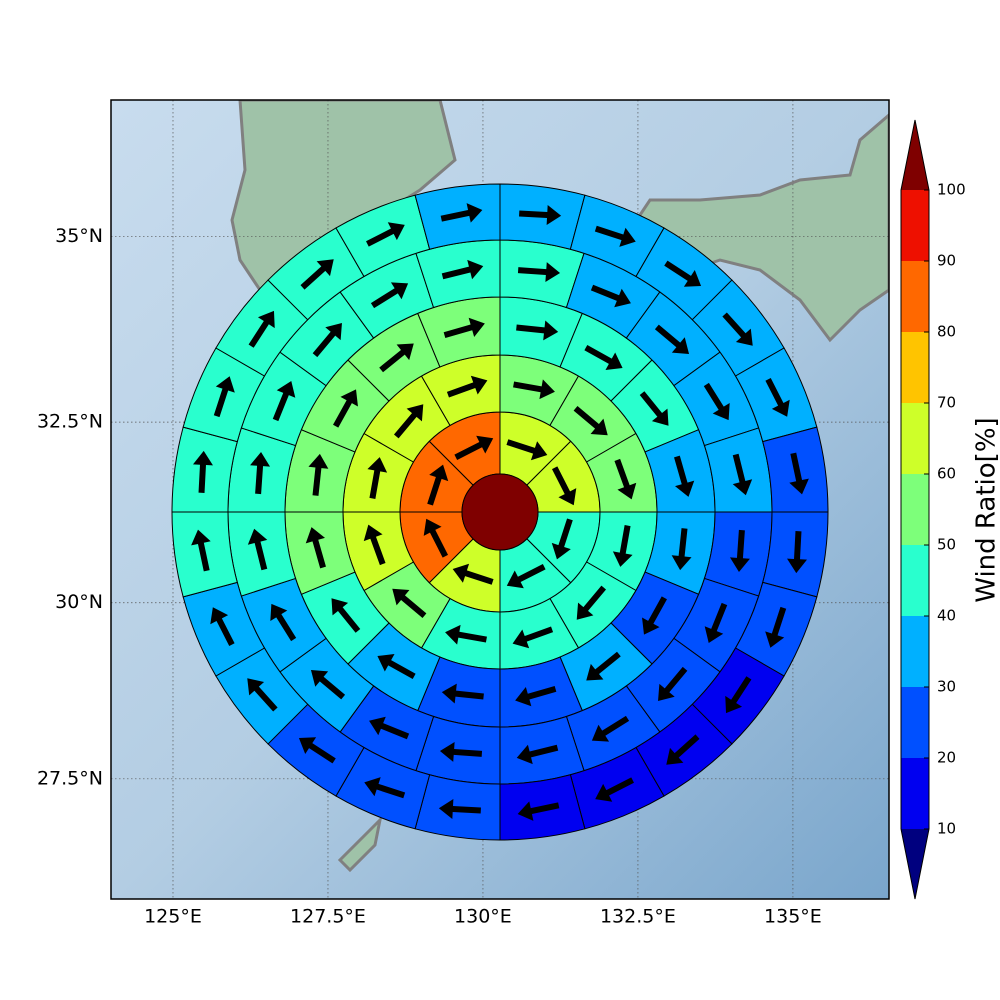 This screenshot has width=1000, height=1000. What do you see at coordinates (933, 509) in the screenshot?
I see `colorbar: 10 20 30 40 50 60 70 80 90 100` at bounding box center [933, 509].